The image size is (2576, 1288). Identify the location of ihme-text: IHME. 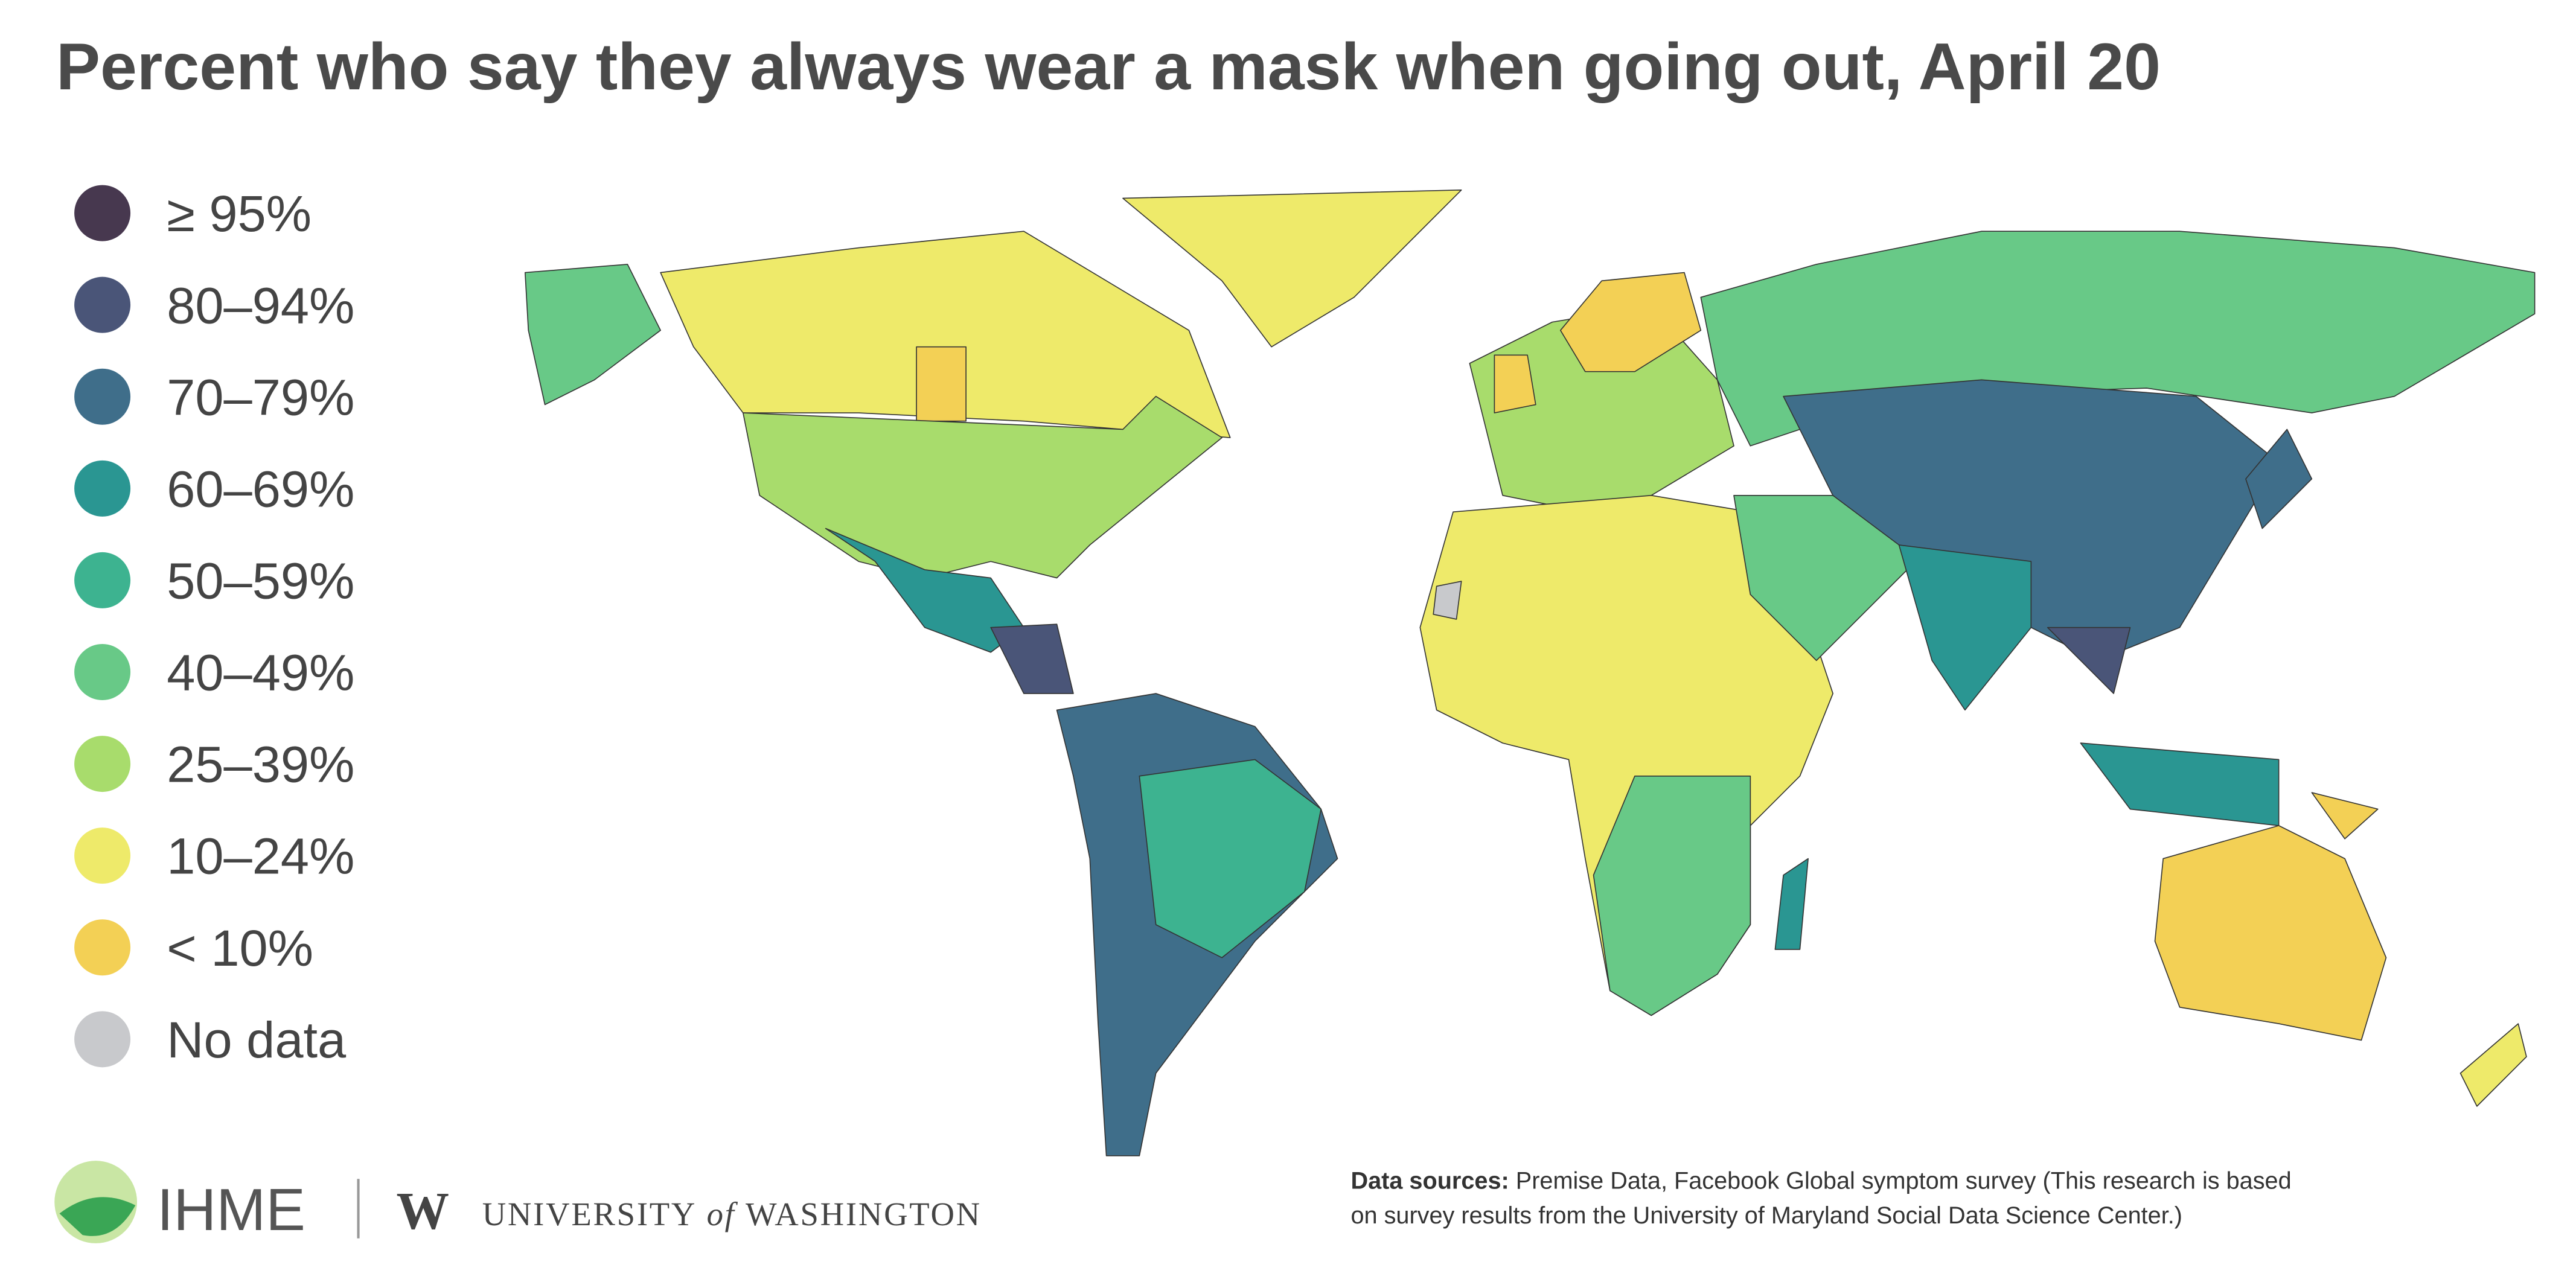
(231, 1209).